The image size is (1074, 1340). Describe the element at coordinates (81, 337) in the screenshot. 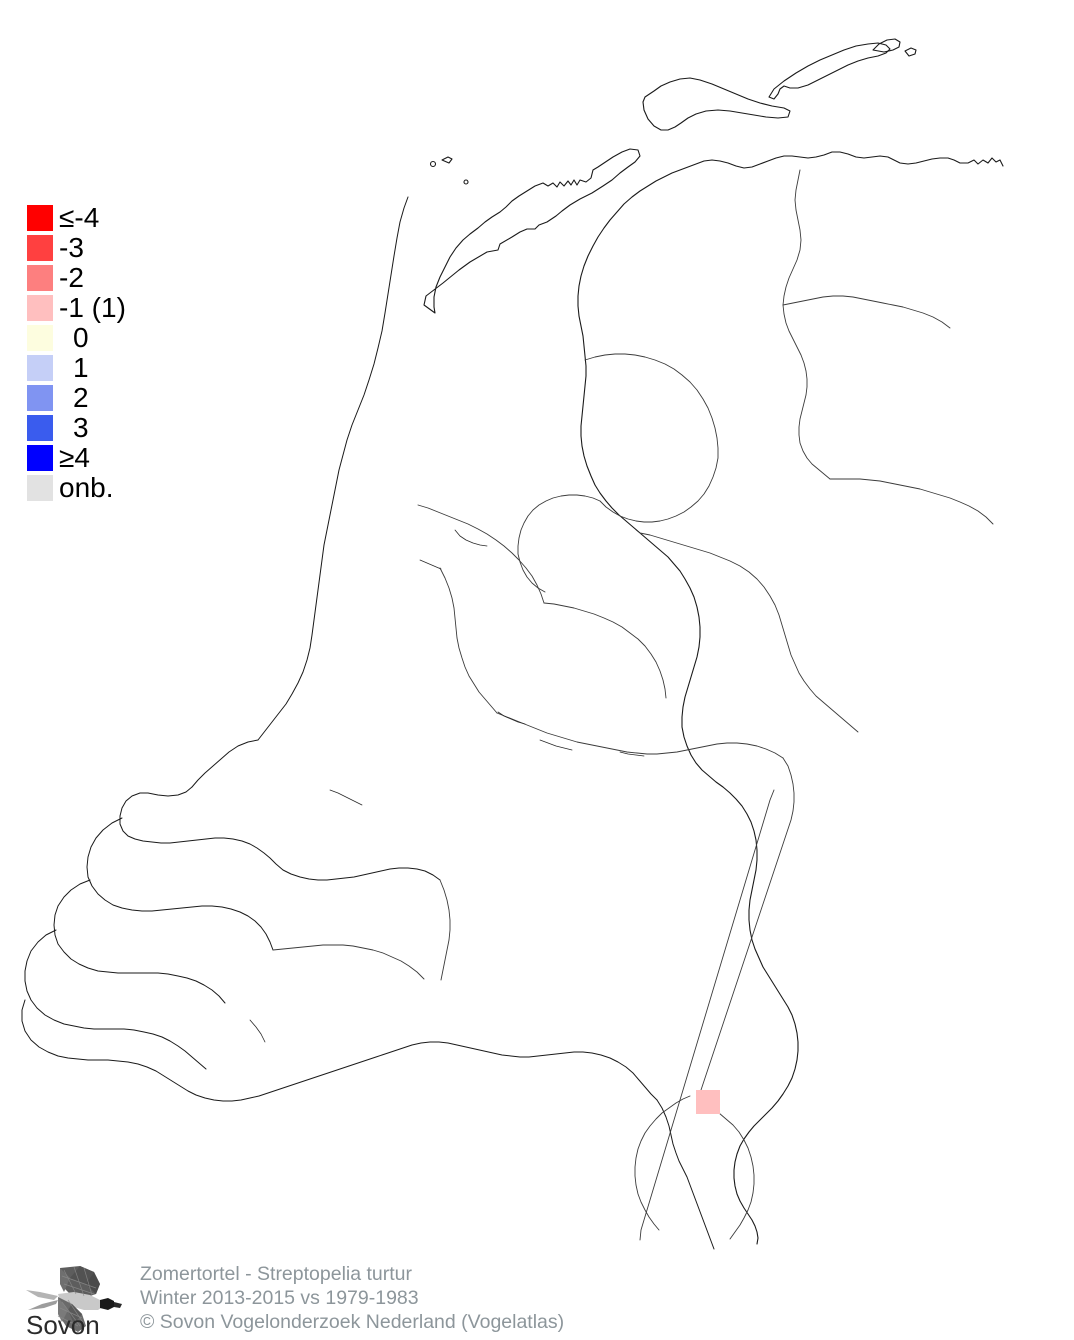

I see `legend-label-zero: 0` at that location.